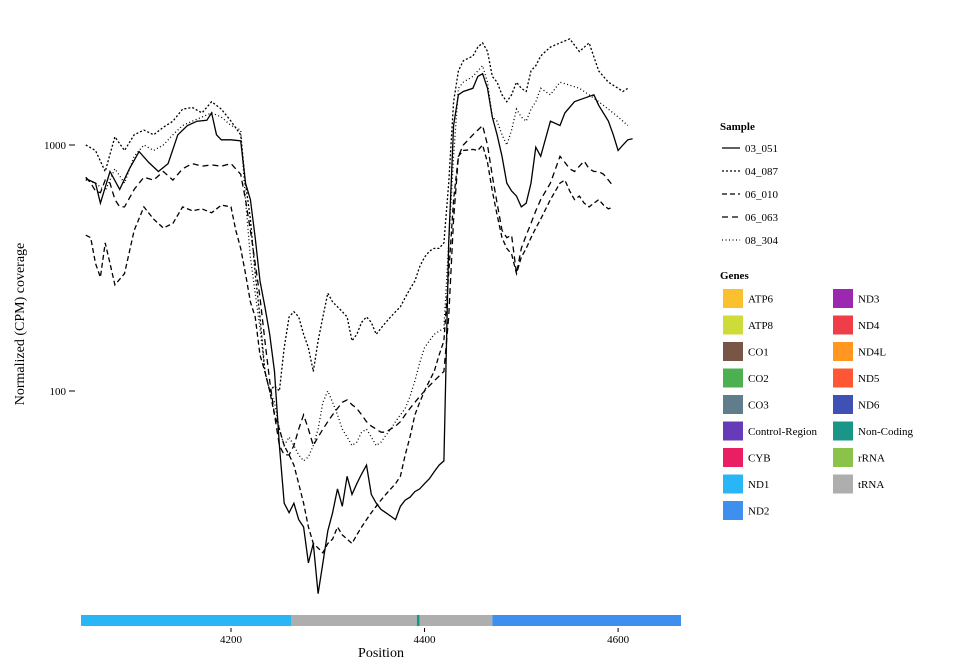 This screenshot has width=960, height=672. I want to click on gene-segment-Non-Coding, so click(418, 620).